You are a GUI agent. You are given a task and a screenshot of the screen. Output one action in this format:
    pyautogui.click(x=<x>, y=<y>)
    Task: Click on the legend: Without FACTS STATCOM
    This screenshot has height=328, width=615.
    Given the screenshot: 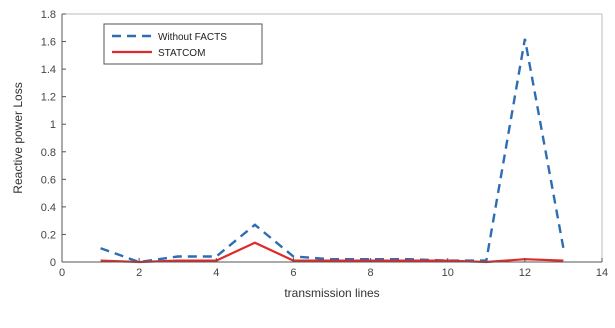 What is the action you would take?
    pyautogui.click(x=183, y=44)
    